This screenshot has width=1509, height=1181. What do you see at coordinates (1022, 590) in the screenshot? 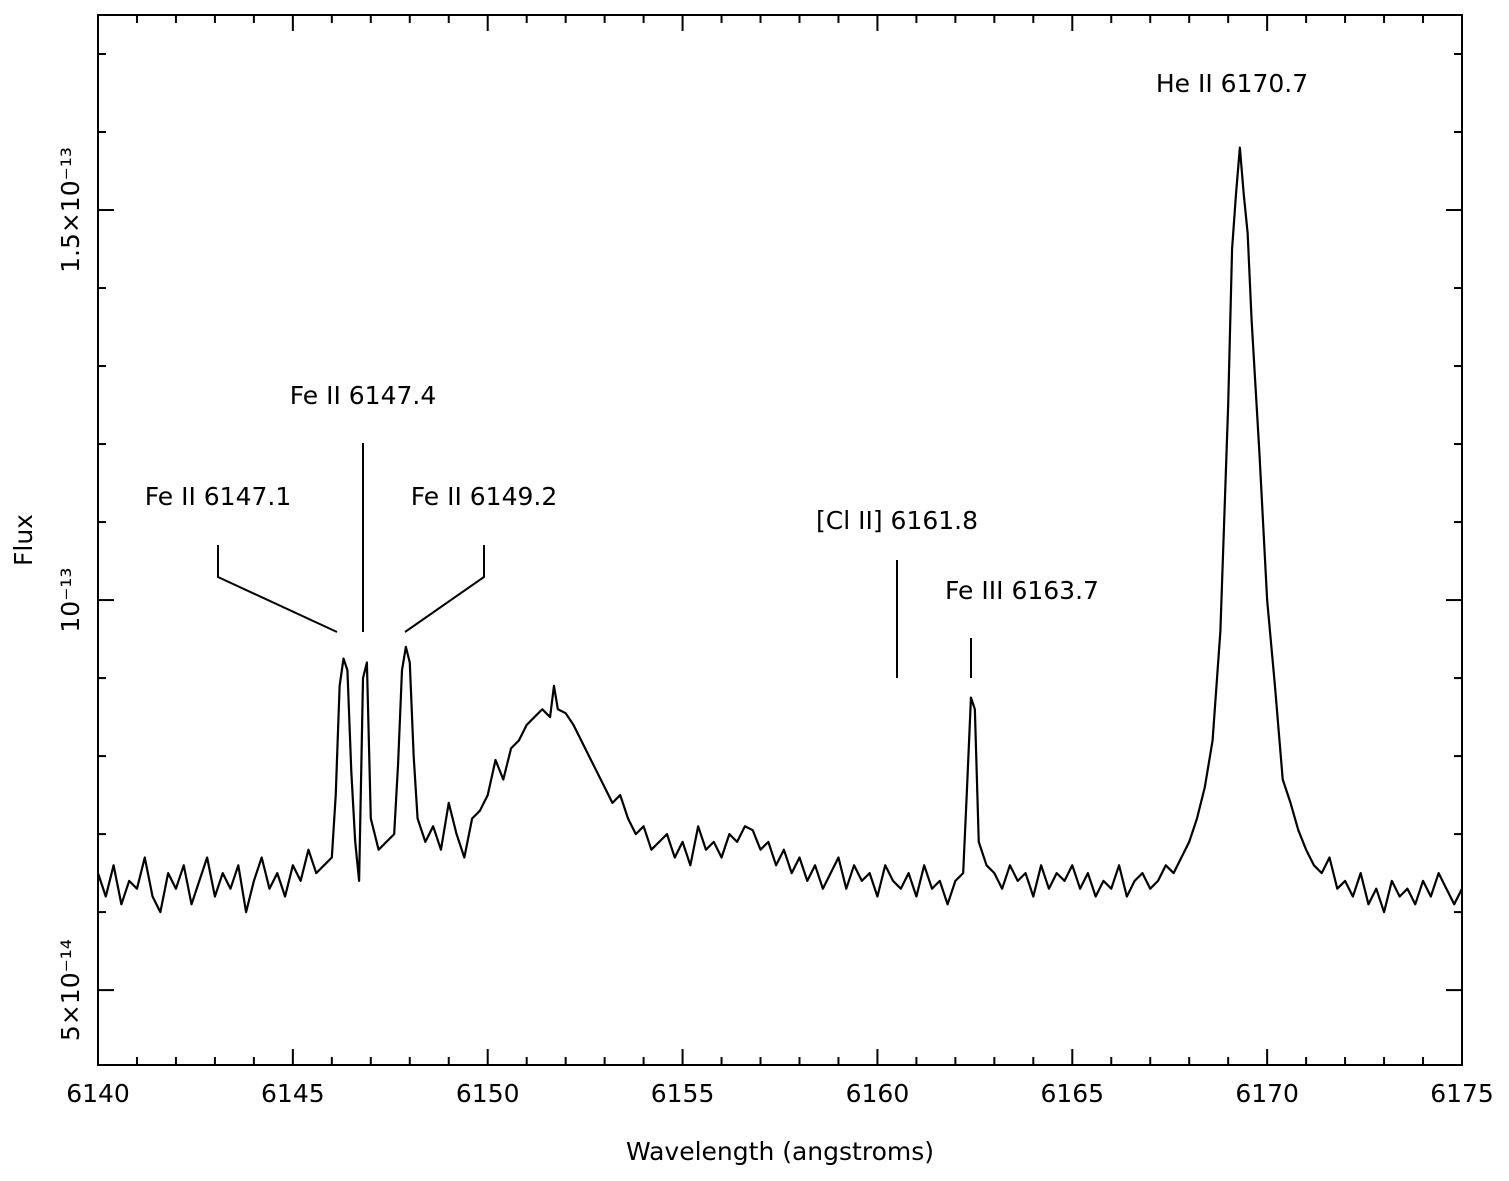
I see `annotation: Fe III 6163.7` at bounding box center [1022, 590].